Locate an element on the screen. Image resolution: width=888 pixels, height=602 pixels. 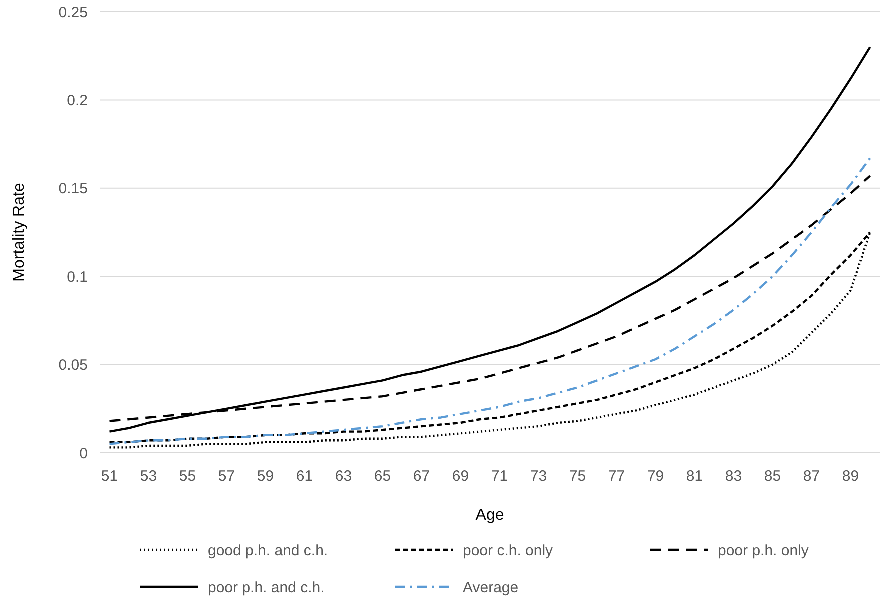
x-tick-label: 69 is located at coordinates (461, 476).